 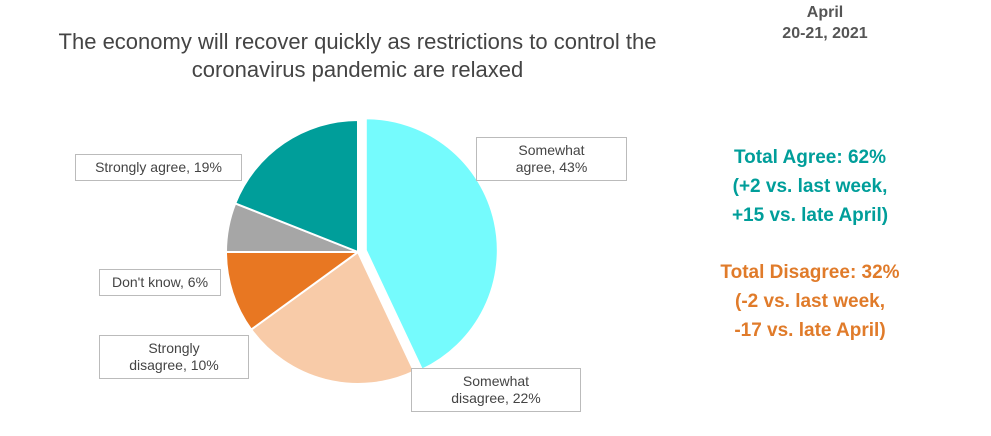 I want to click on date-line: April, so click(x=825, y=12).